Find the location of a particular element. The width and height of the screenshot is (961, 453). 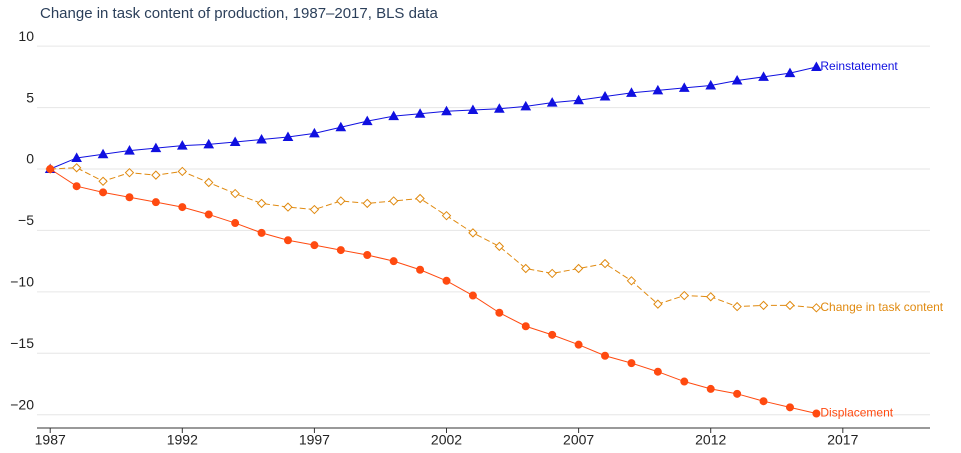

y-tick-label: 5 is located at coordinates (30, 97).